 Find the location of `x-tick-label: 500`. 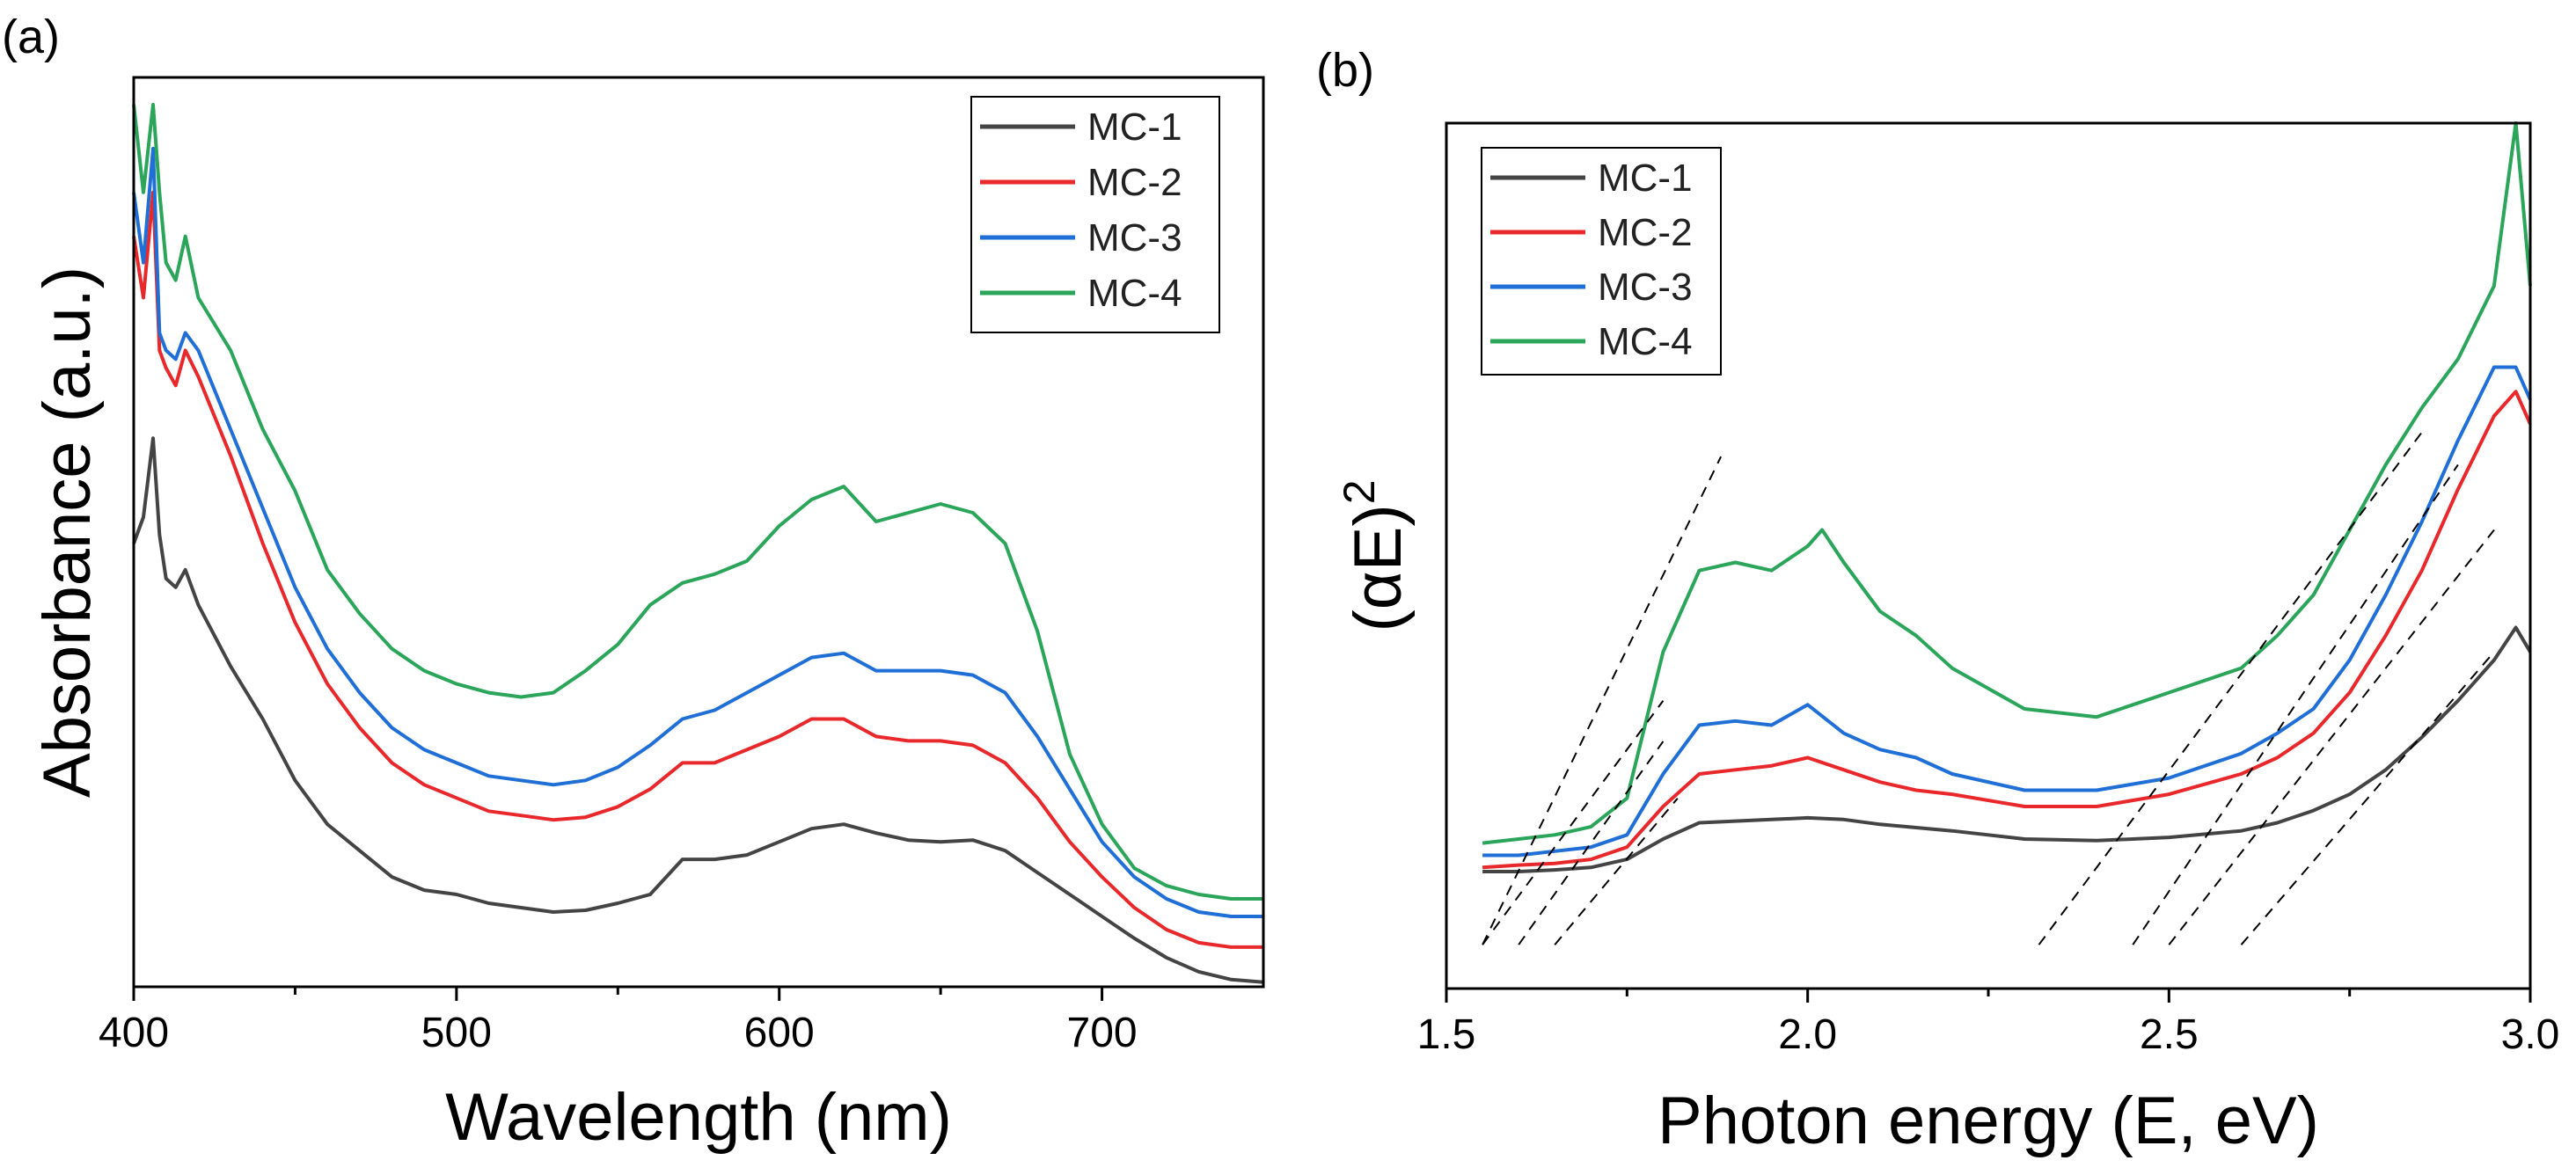

x-tick-label: 500 is located at coordinates (456, 1033).